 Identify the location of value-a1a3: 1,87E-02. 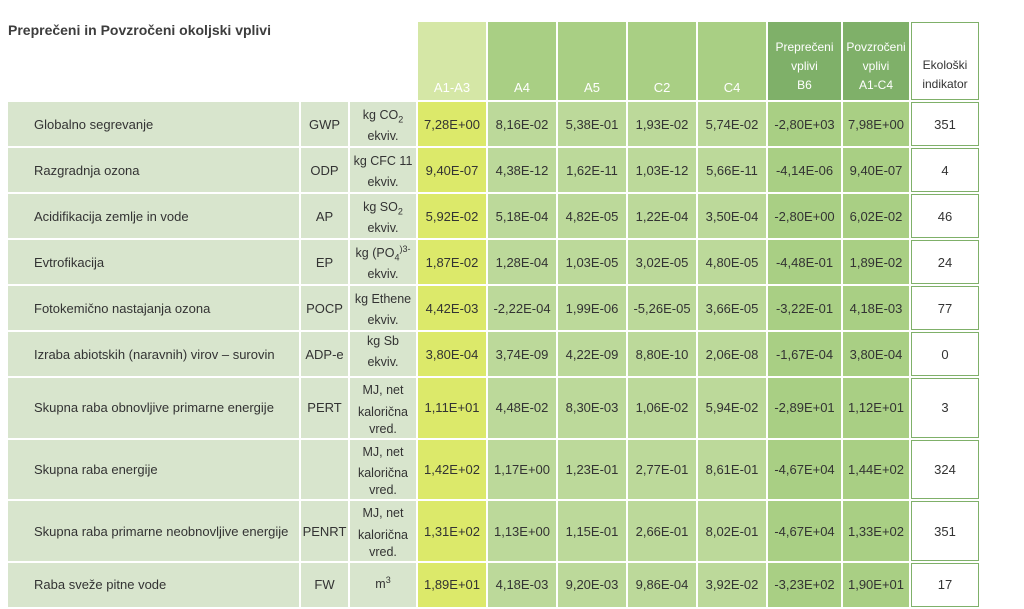
(452, 262).